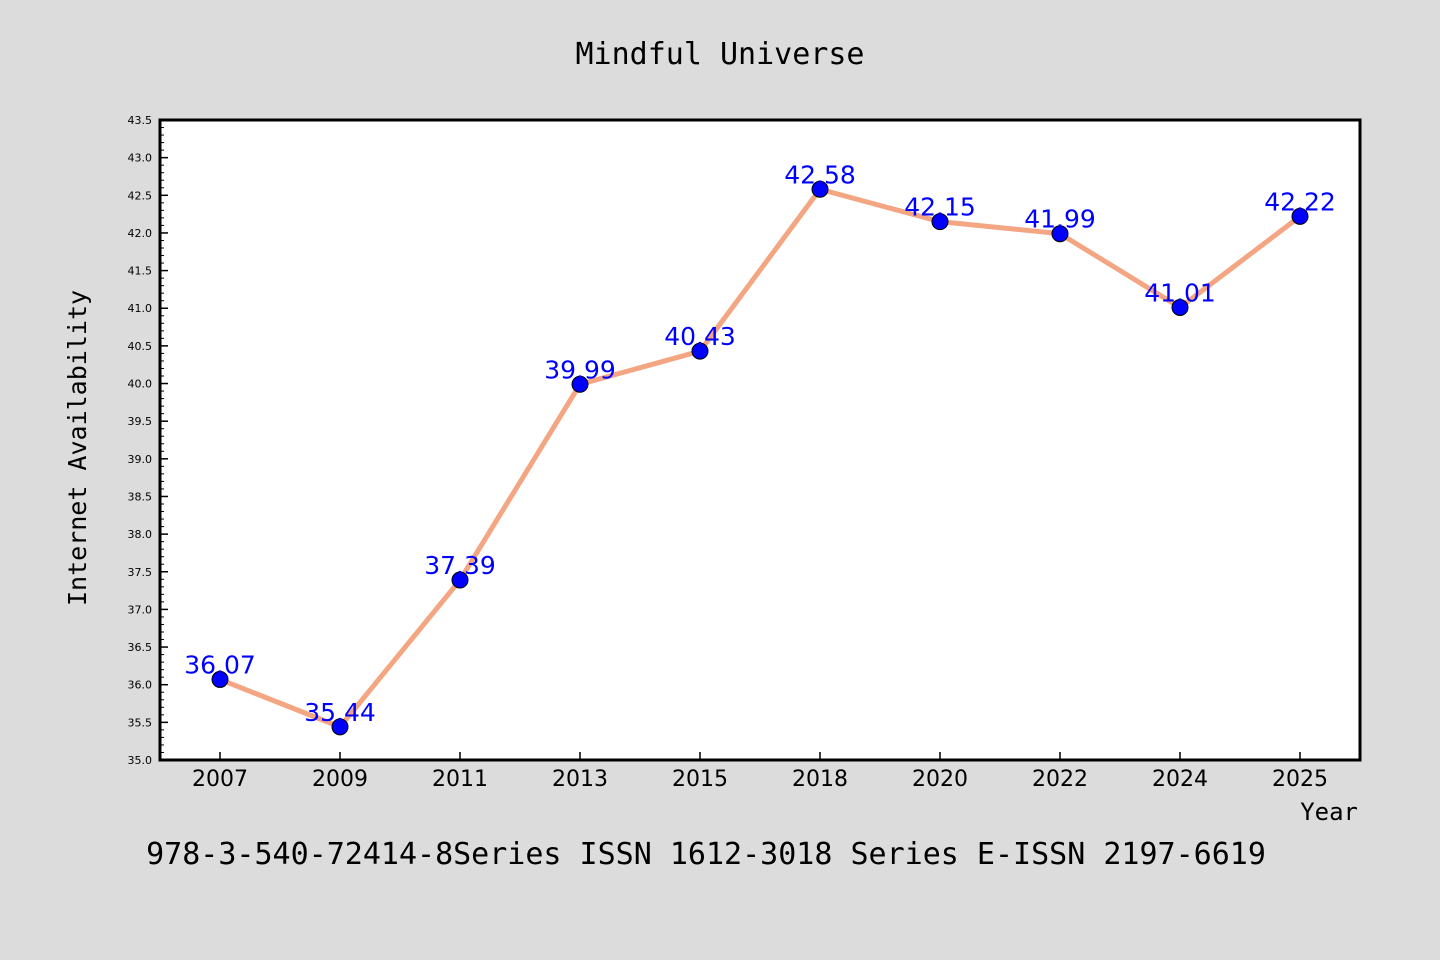 The width and height of the screenshot is (1440, 960). What do you see at coordinates (580, 779) in the screenshot?
I see `x-tick-label: 2013` at bounding box center [580, 779].